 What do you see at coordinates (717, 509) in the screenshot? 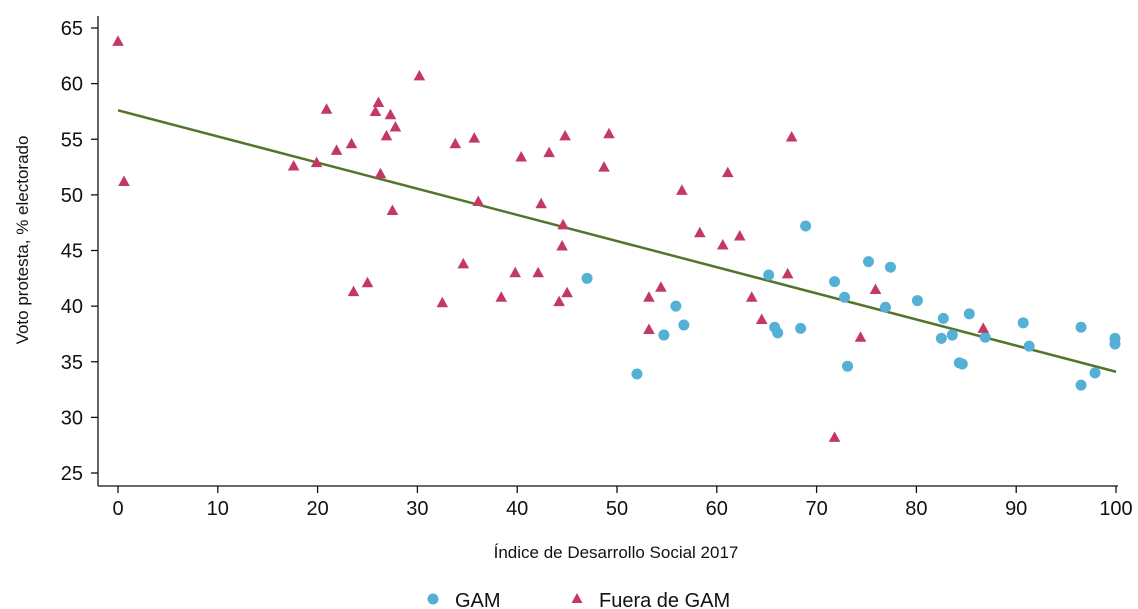
I see `x-tick-label: 60` at bounding box center [717, 509].